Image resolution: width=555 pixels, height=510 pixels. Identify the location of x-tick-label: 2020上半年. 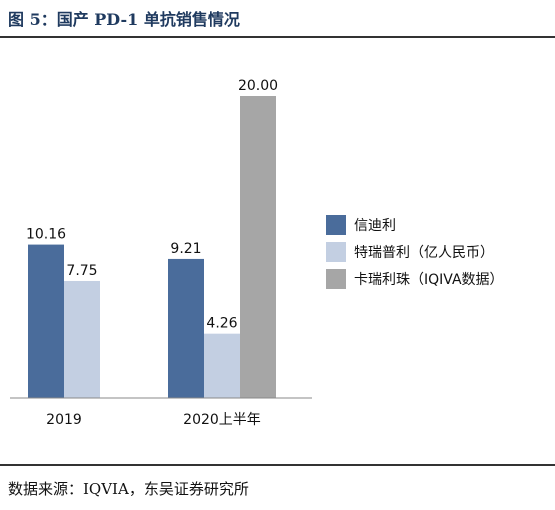
(222, 420).